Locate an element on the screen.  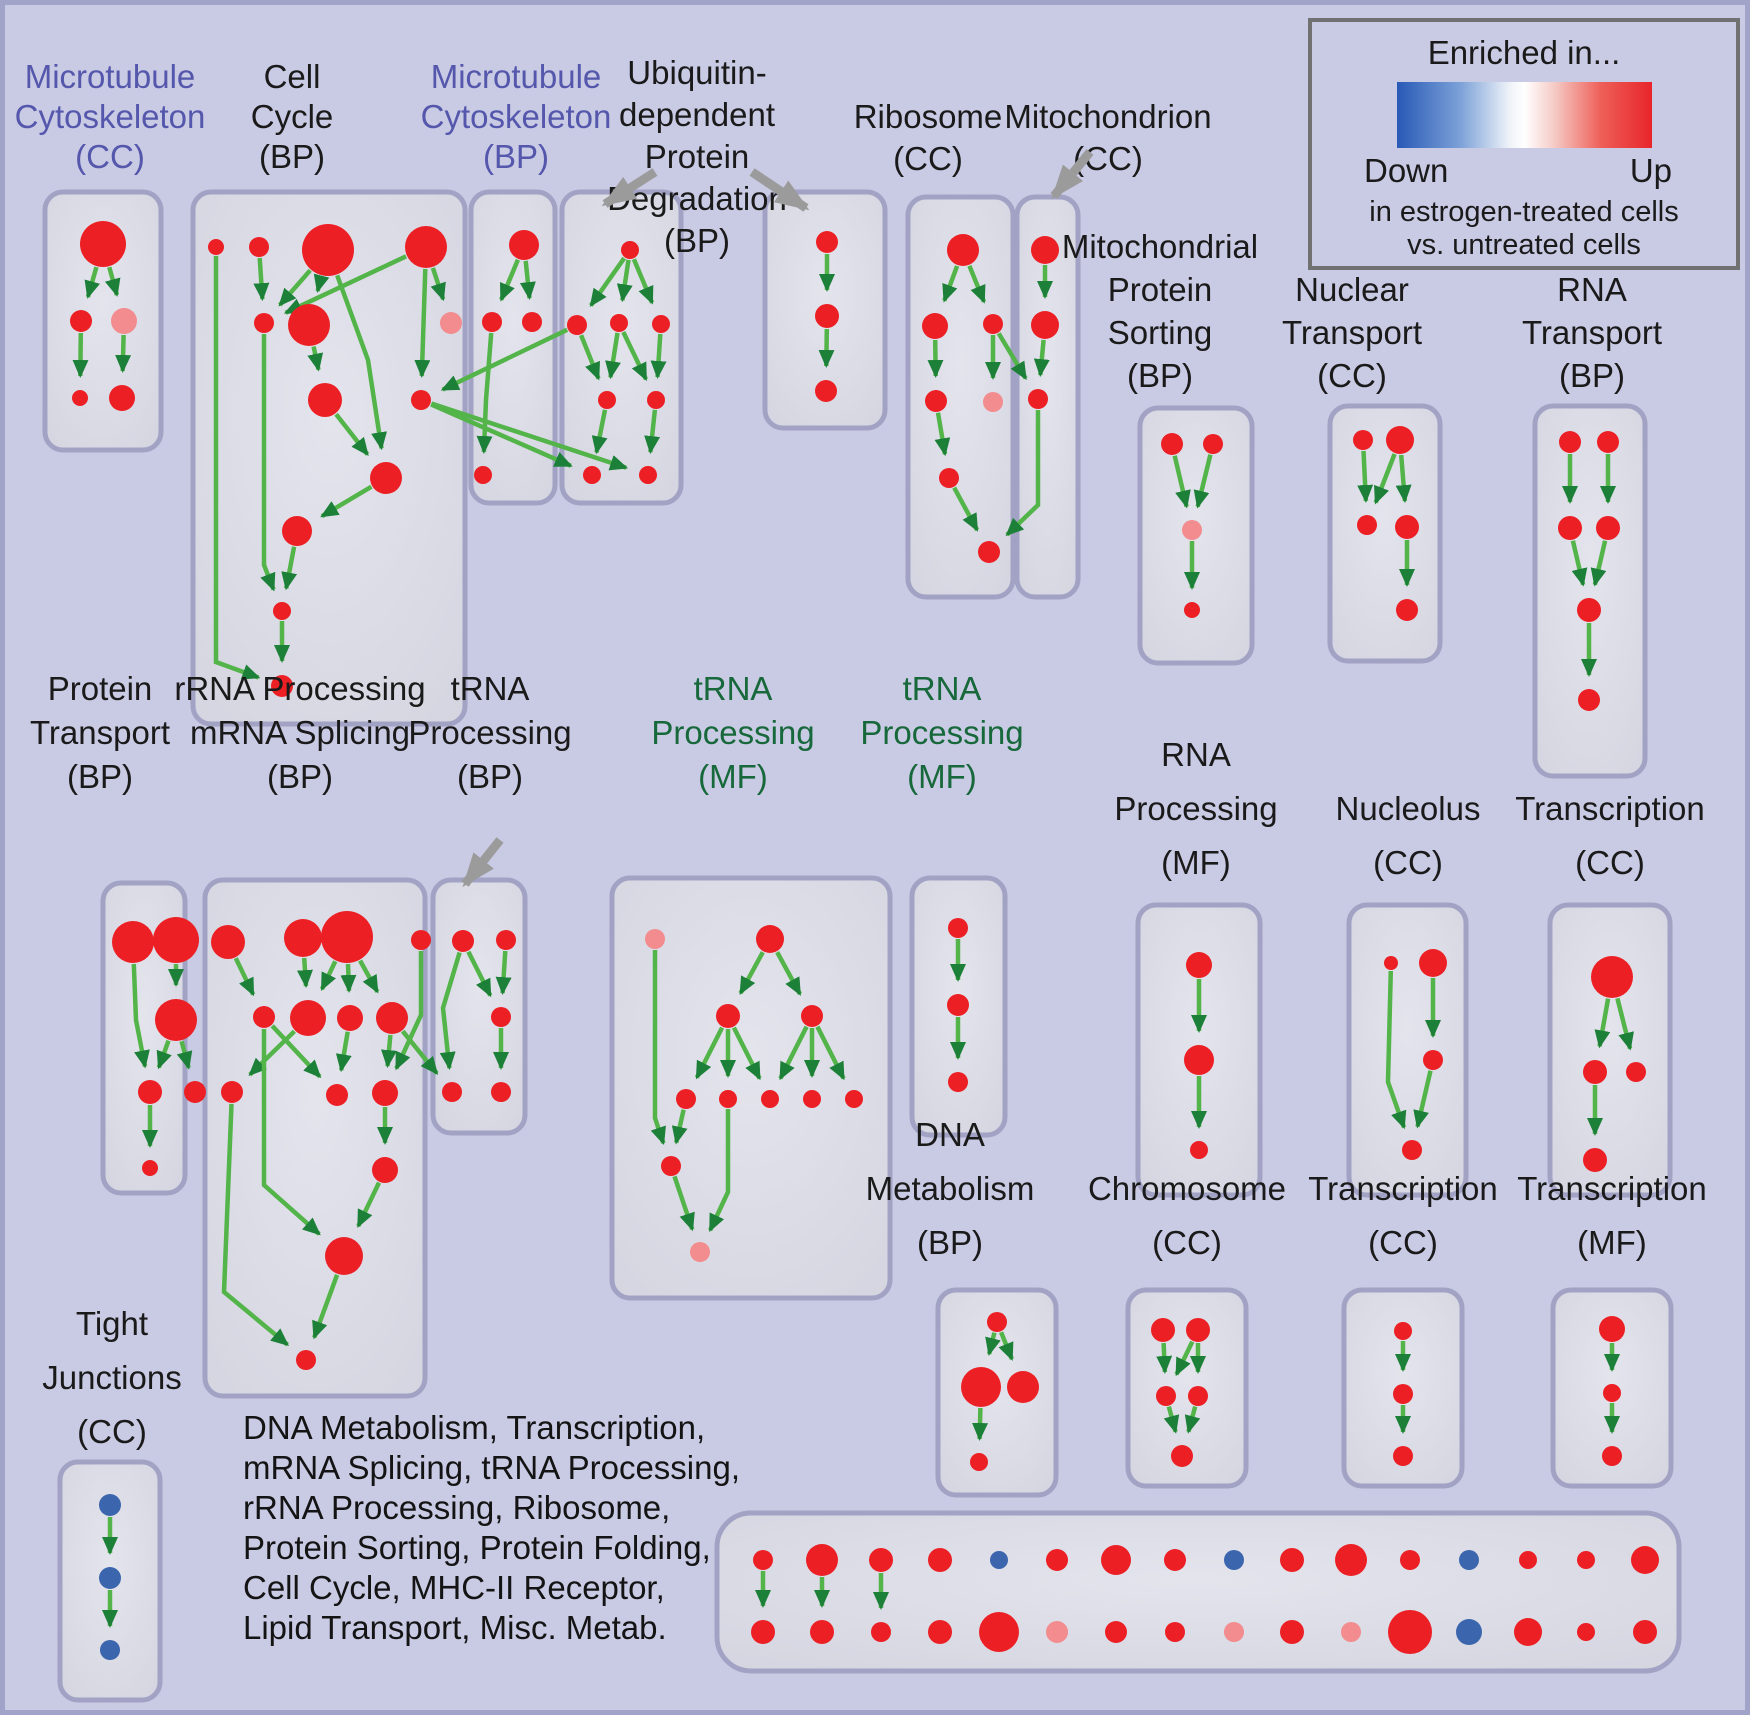
gene-node-trans_cc-mr is located at coordinates (1636, 1072).